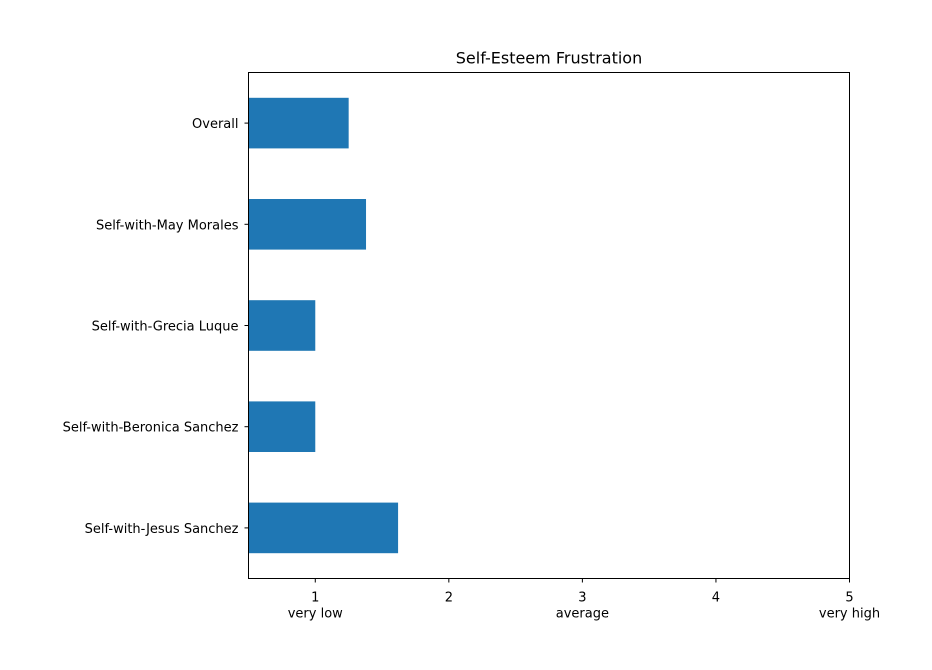 Image resolution: width=932 pixels, height=670 pixels. I want to click on y-tick-label-3: Self-with-Beronica Sanchez, so click(151, 428).